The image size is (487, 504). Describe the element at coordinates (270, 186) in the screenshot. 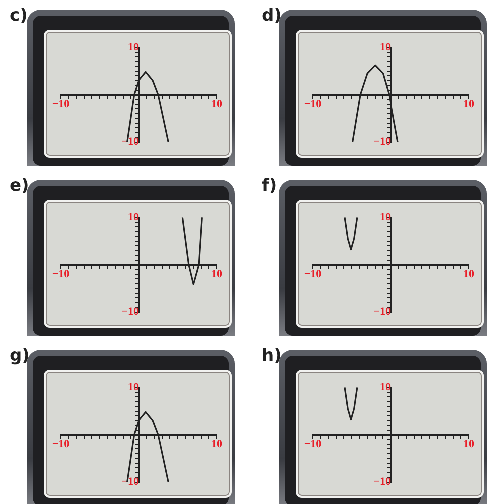

I see `chart-title: f)` at that location.